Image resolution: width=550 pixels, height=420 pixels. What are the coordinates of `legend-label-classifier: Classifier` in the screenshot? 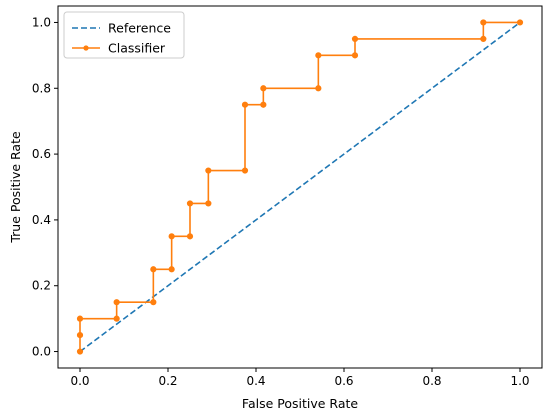 It's located at (137, 48).